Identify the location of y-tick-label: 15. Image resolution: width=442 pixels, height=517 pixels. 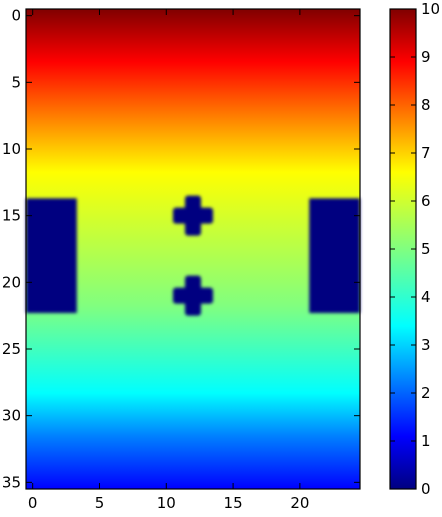
(11, 216).